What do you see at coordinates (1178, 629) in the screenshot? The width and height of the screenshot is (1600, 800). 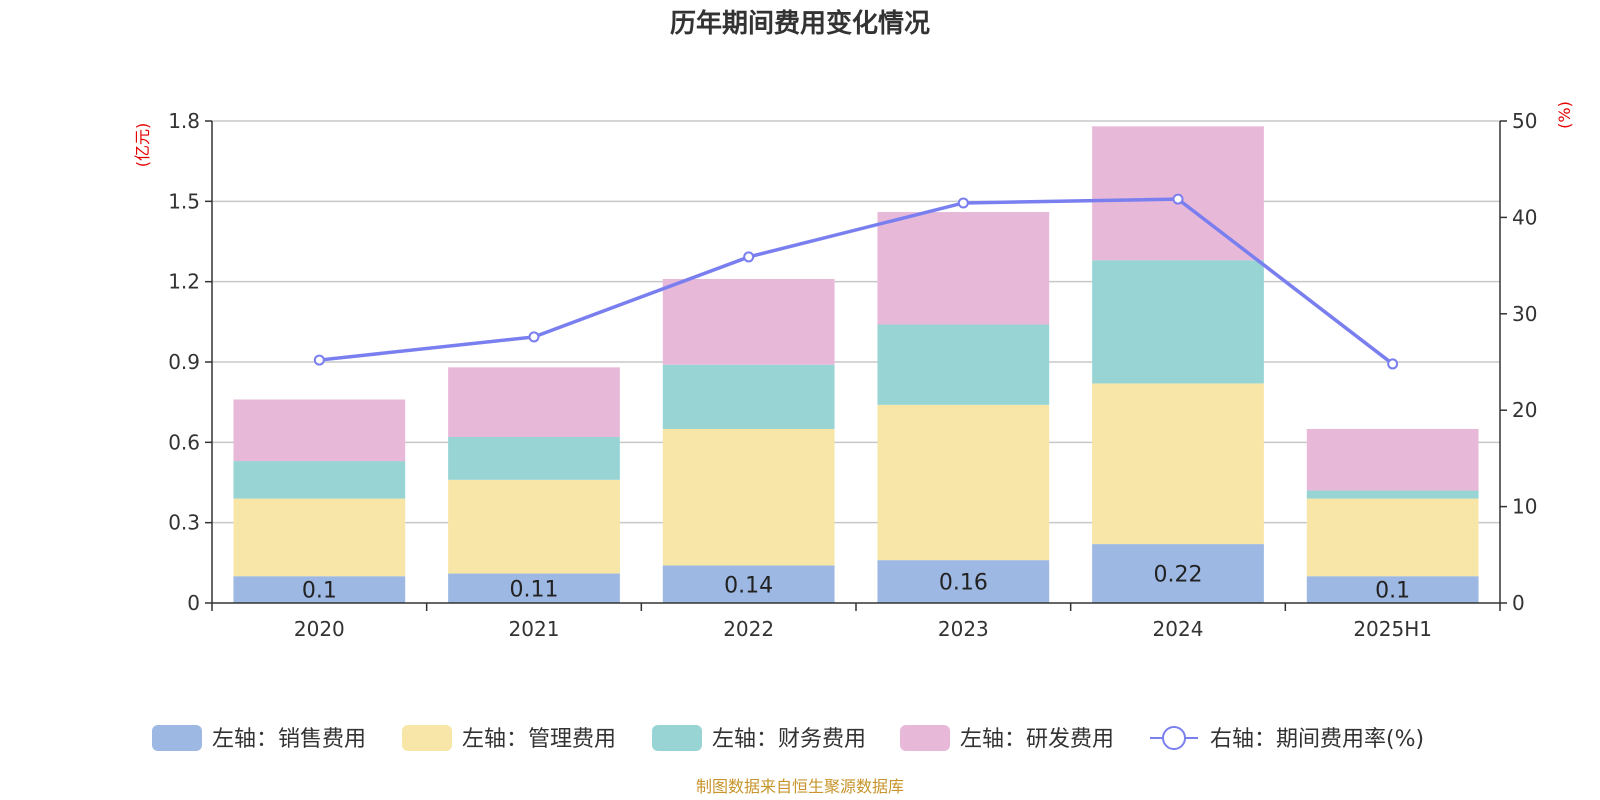 I see `x-tick-label: 2024` at bounding box center [1178, 629].